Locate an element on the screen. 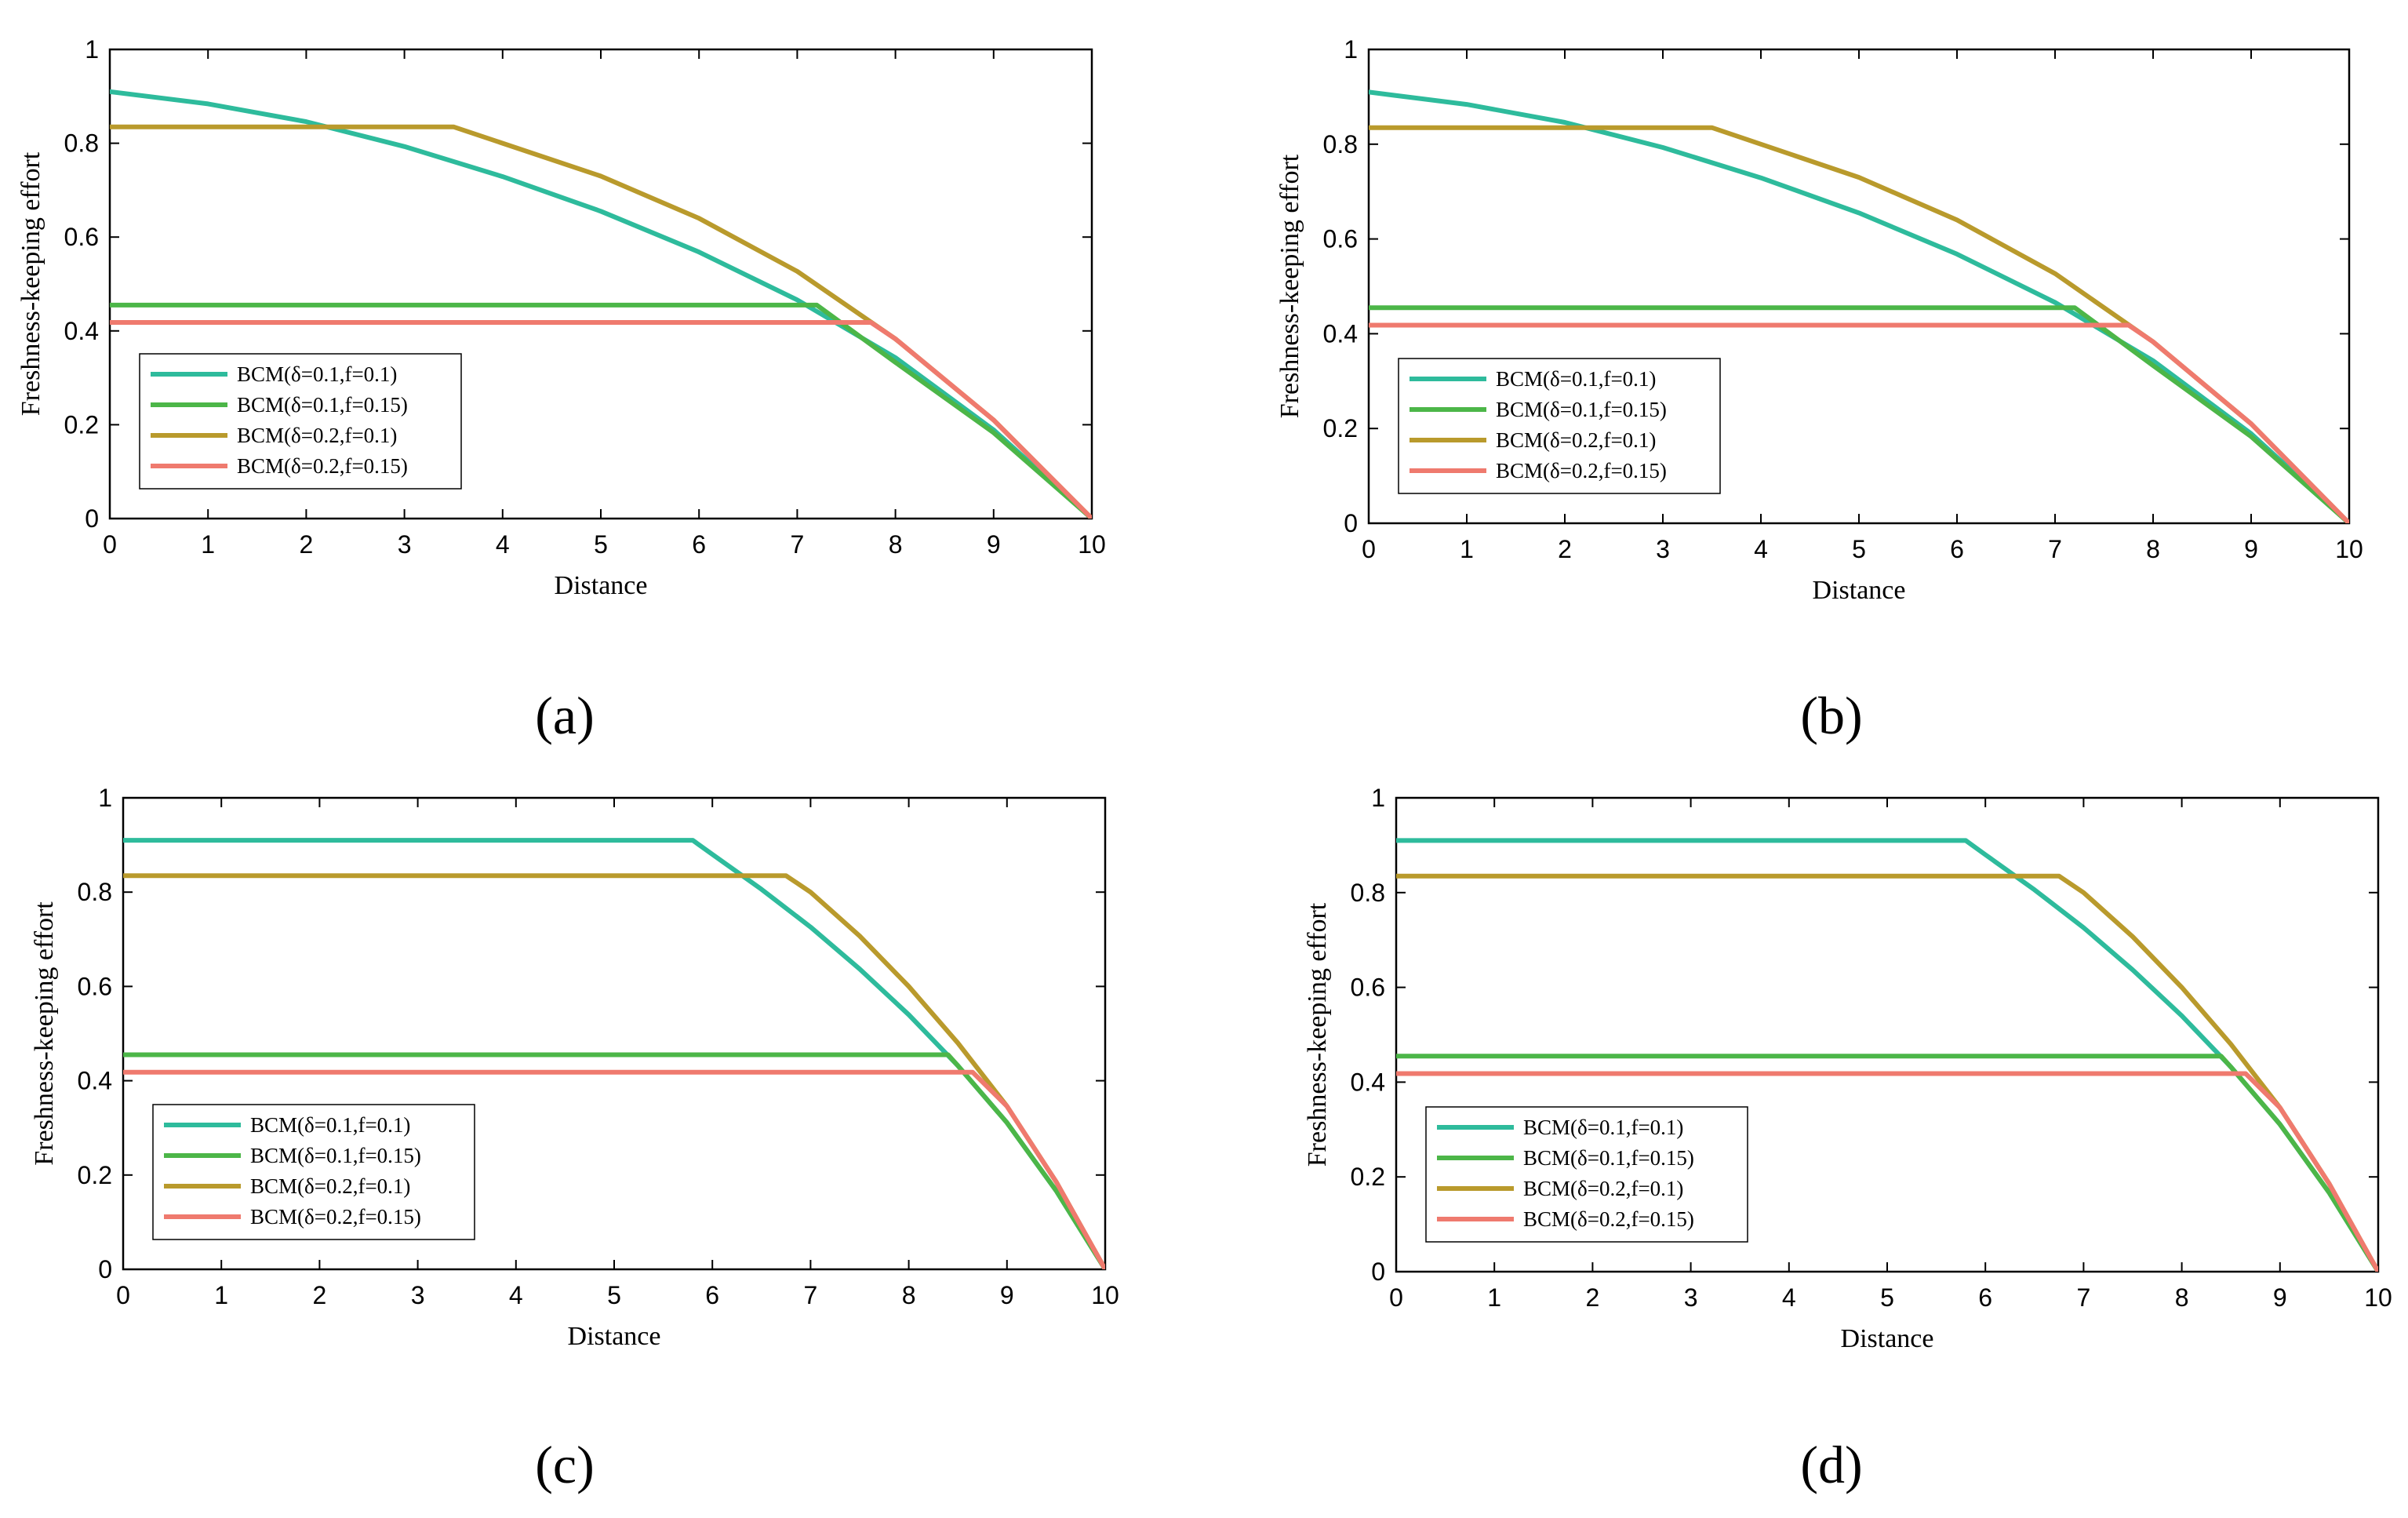  panel-label: (c) is located at coordinates (564, 1464).